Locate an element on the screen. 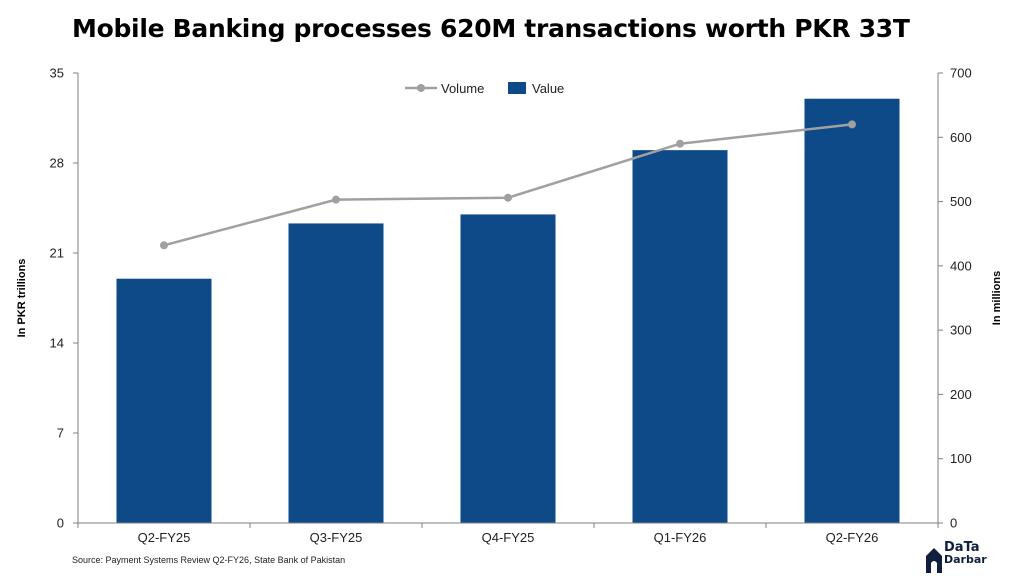 This screenshot has height=576, width=1024. legend-value-swatch is located at coordinates (517, 88).